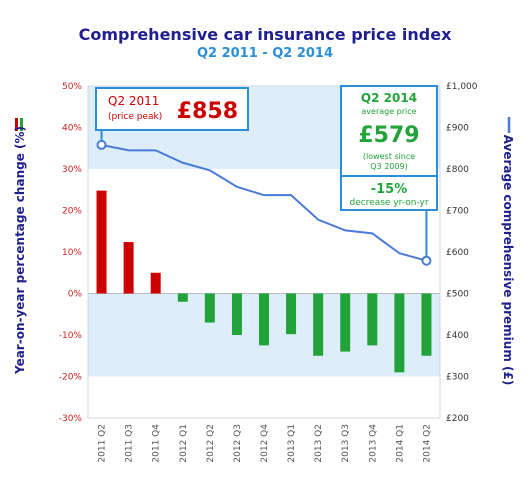  Describe the element at coordinates (388, 135) in the screenshot. I see `latest-value: £579` at that location.